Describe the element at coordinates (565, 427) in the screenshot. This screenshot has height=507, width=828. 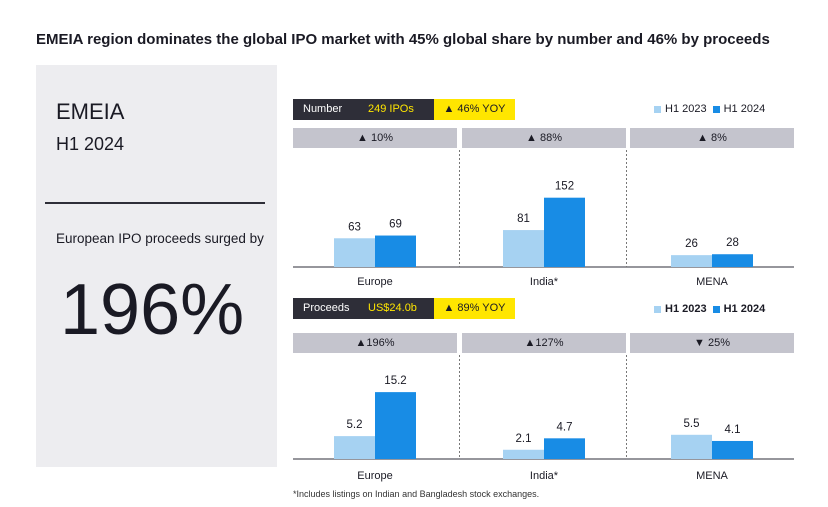
I see `proceeds-value-label: 4.7` at that location.